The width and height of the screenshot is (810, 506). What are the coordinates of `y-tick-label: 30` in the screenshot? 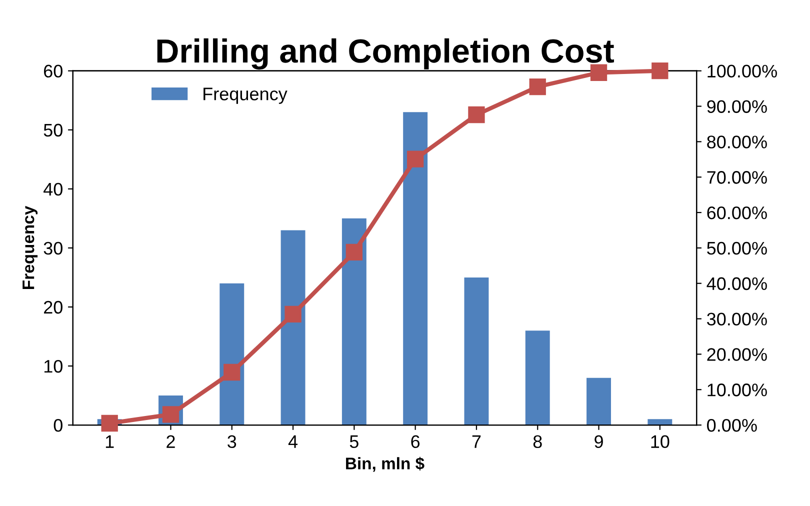 It's located at (53, 248).